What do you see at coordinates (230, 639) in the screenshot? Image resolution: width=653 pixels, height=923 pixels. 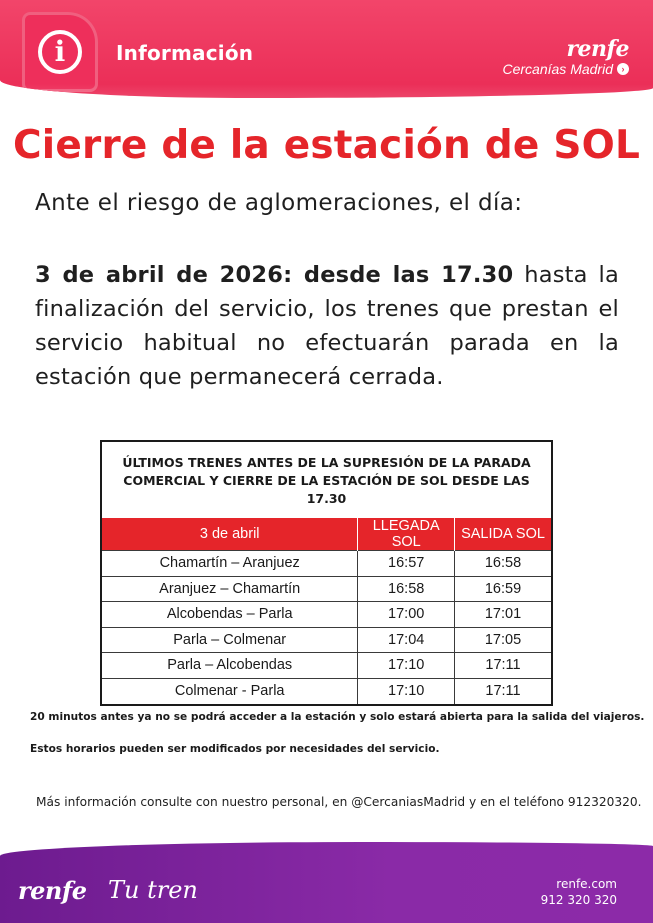 I see `route-cell: Parla – Colmenar` at bounding box center [230, 639].